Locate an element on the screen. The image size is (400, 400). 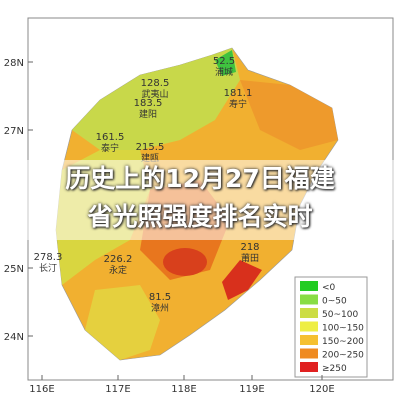
station-value: 128.5 is located at coordinates (155, 83).